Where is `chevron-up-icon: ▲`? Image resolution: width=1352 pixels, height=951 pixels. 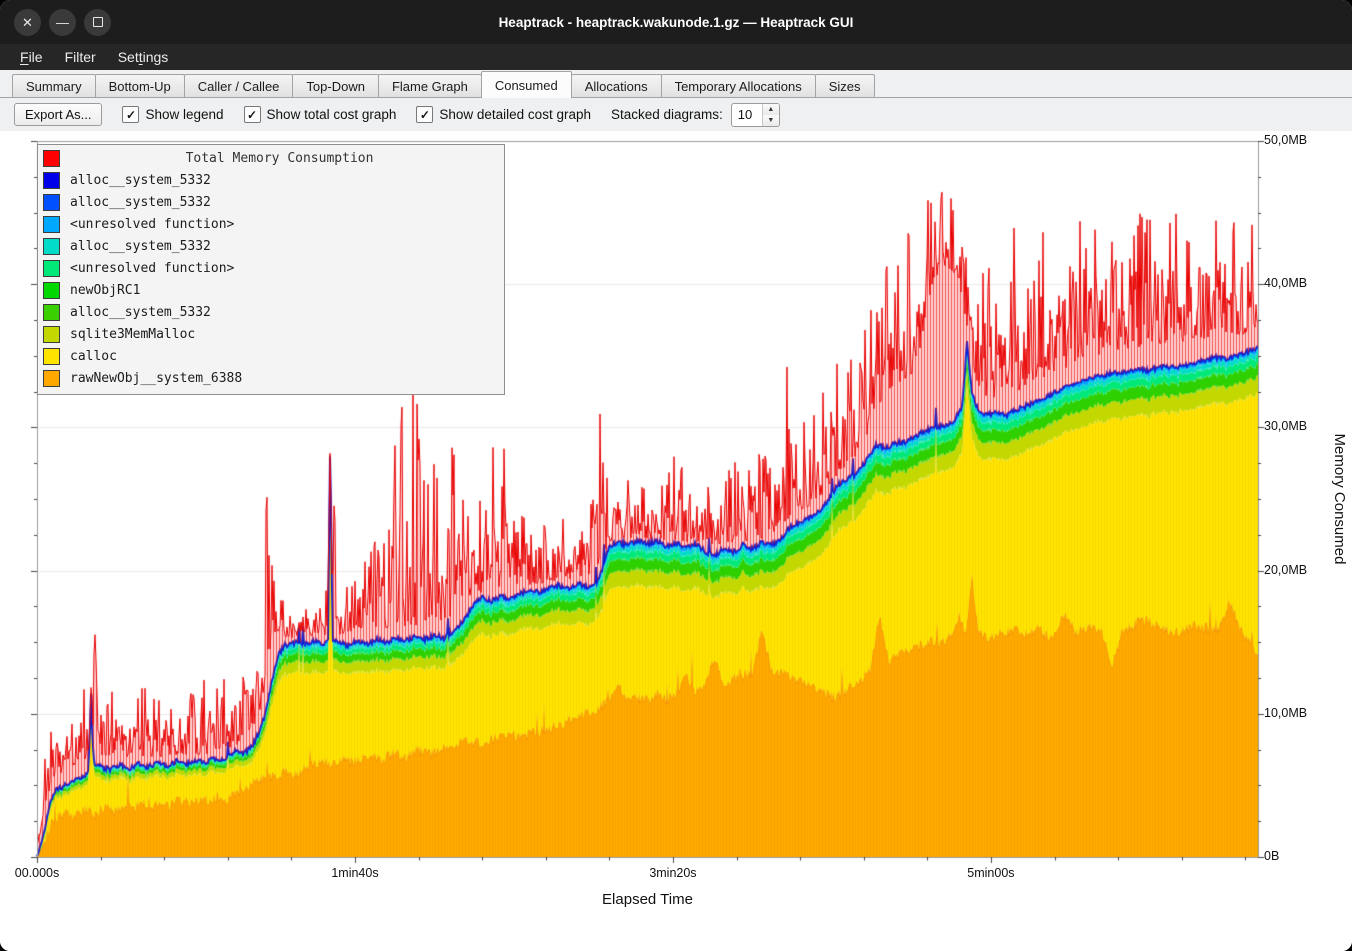
chevron-up-icon: ▲ is located at coordinates (771, 109).